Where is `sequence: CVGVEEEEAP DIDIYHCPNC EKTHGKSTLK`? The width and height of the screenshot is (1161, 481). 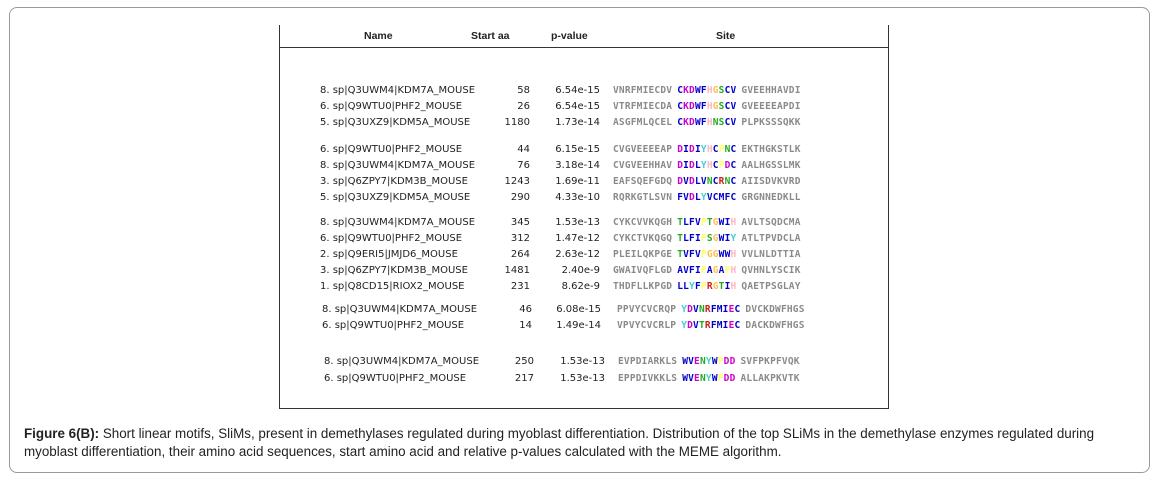
sequence: CVGVEEEEAP DIDIYHCPNC EKTHGKSTLK is located at coordinates (707, 150).